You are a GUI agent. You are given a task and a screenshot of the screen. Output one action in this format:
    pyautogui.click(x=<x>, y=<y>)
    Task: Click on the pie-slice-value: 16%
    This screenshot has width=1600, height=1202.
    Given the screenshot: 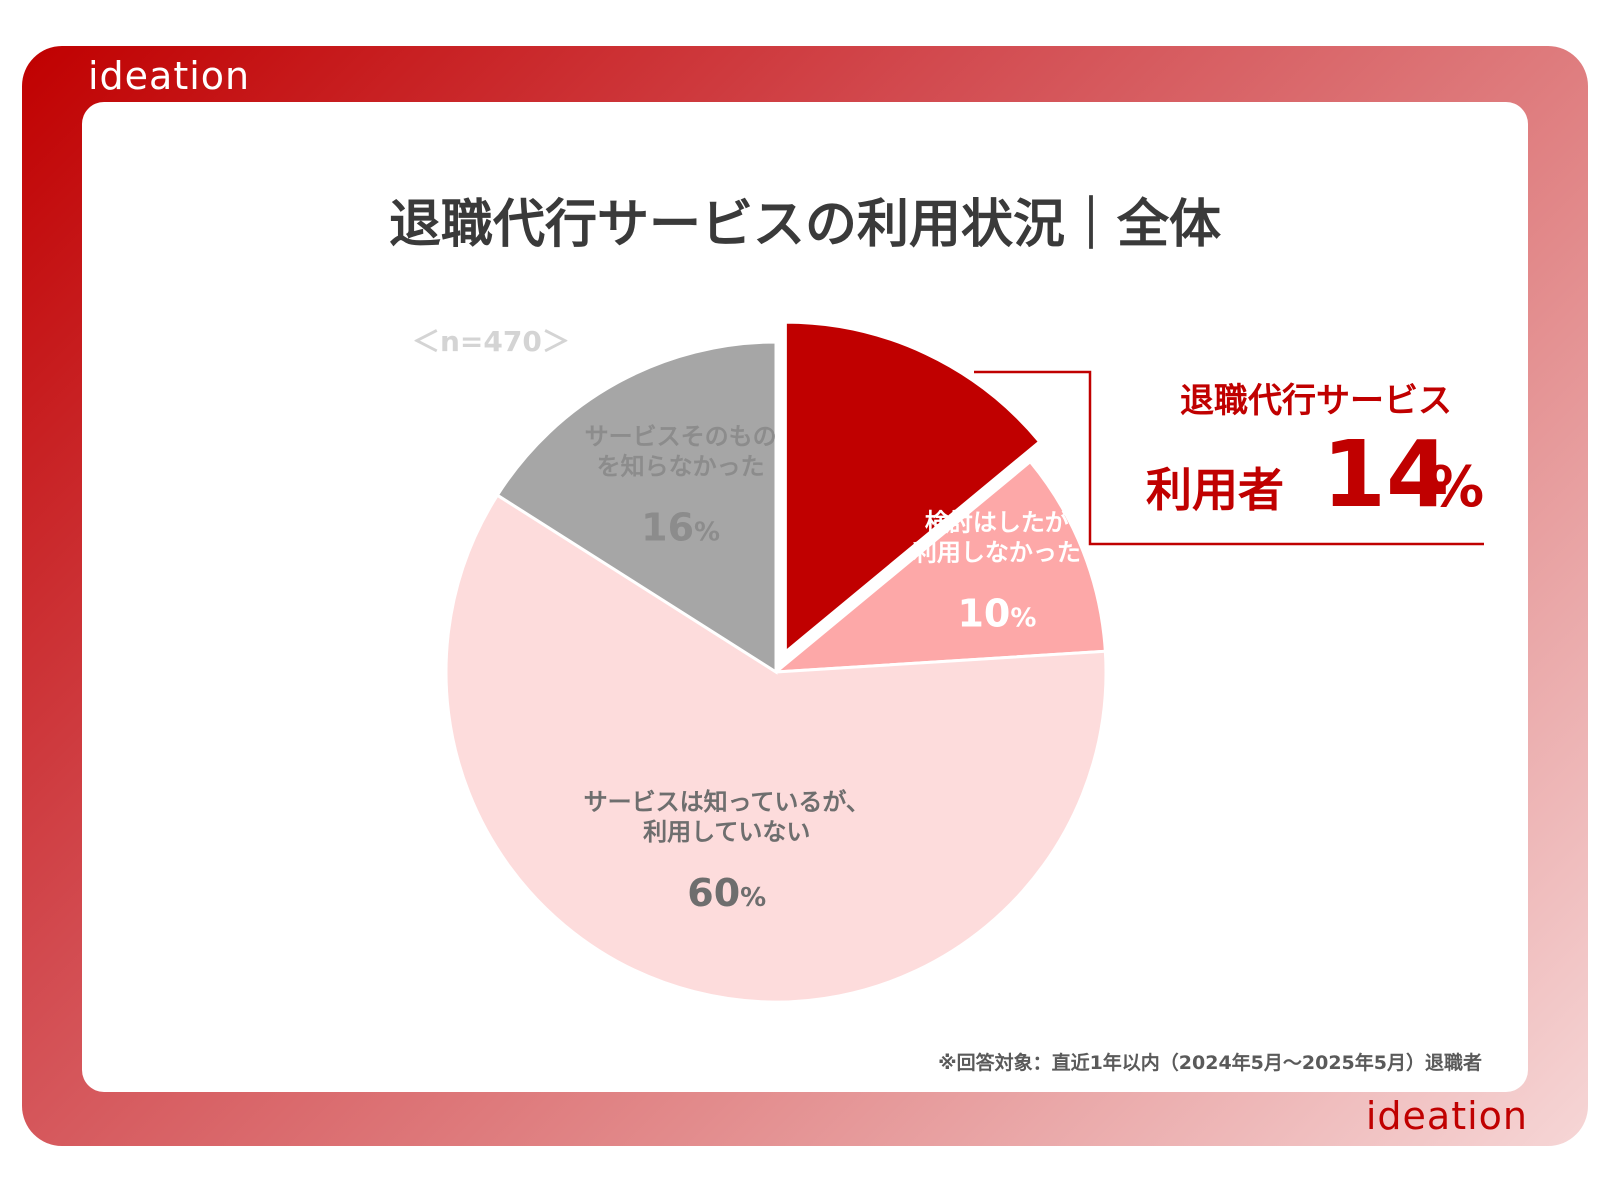 What is the action you would take?
    pyautogui.click(x=680, y=527)
    